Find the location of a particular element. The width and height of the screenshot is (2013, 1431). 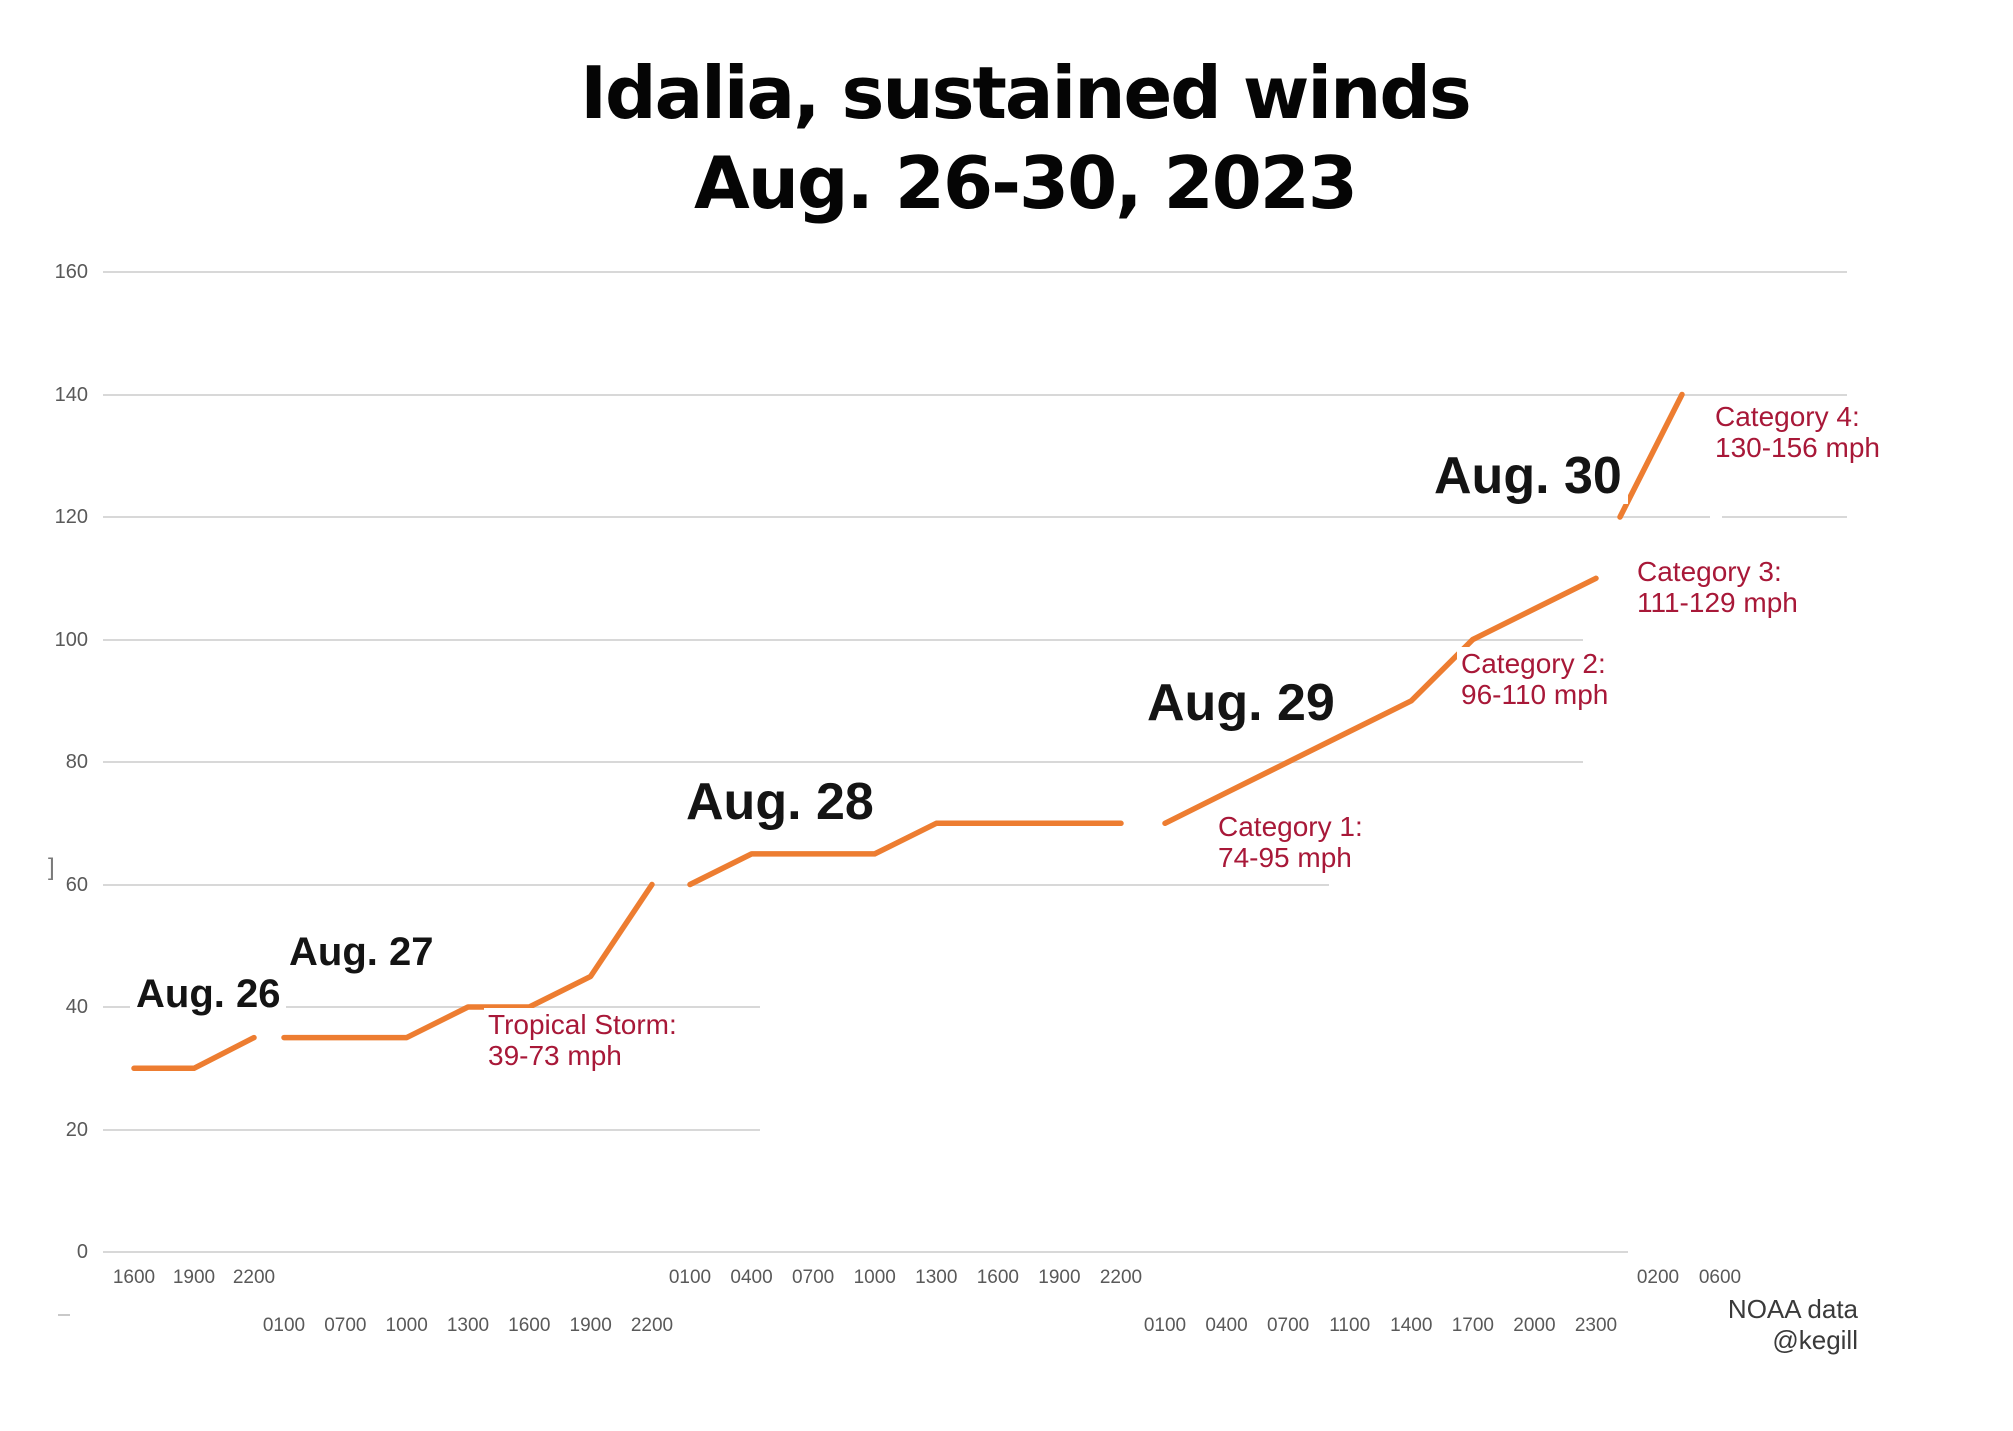

data-credit: NOAA data @kegill is located at coordinates (1793, 1324).